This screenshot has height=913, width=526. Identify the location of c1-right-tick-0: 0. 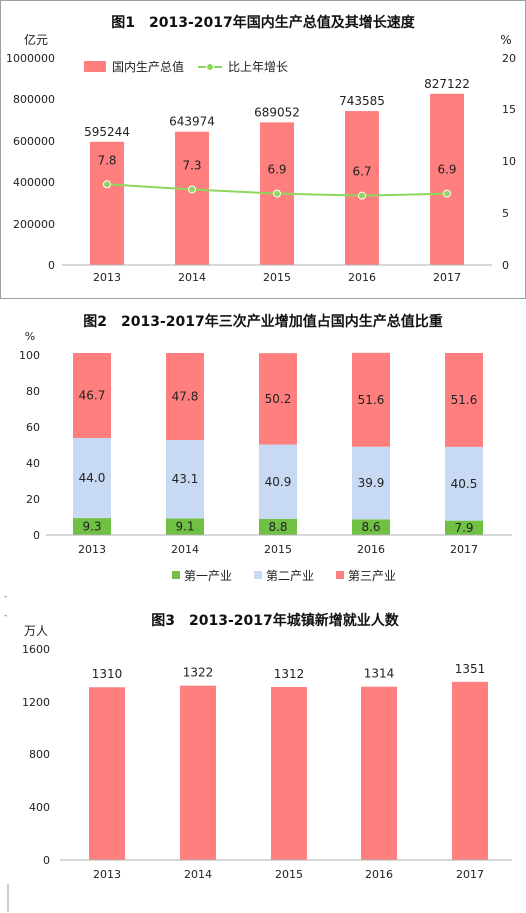
(505, 265).